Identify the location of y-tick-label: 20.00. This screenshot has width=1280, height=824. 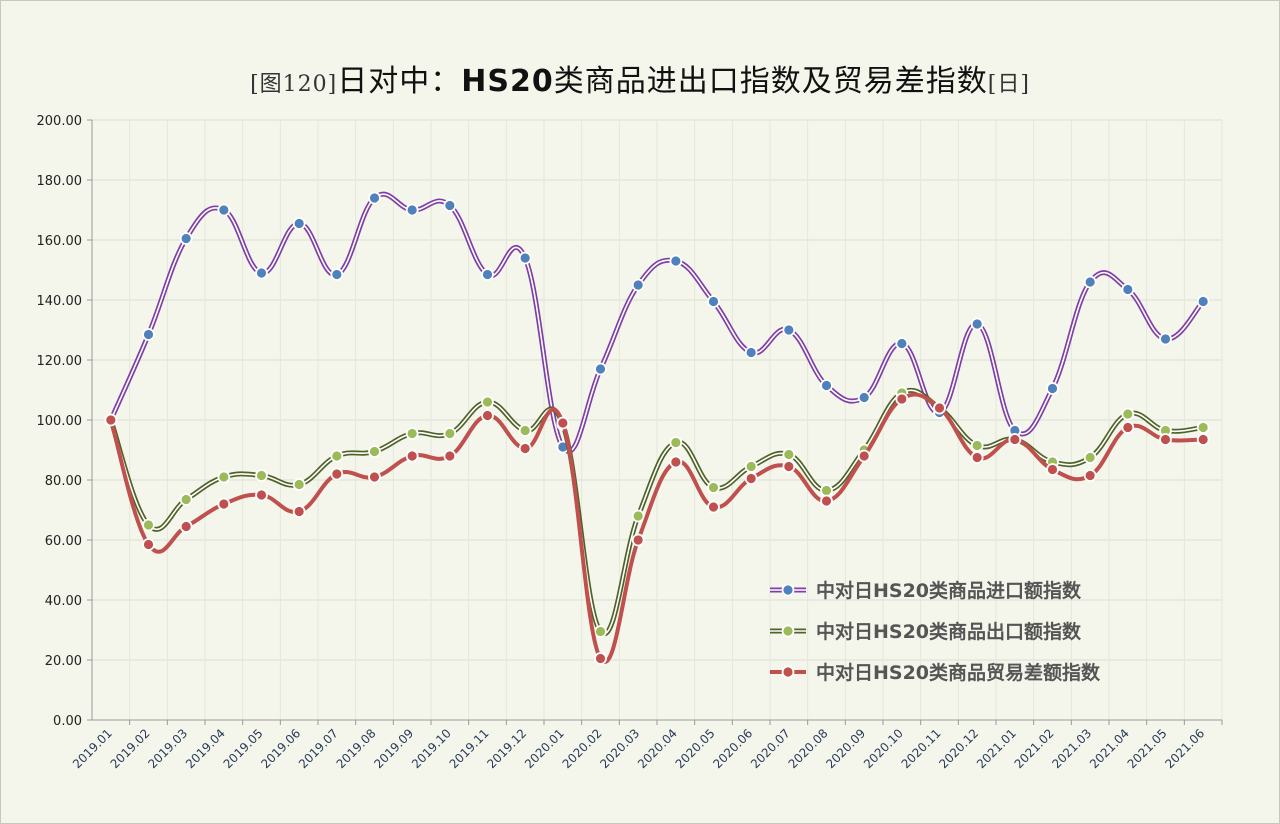
(63, 661).